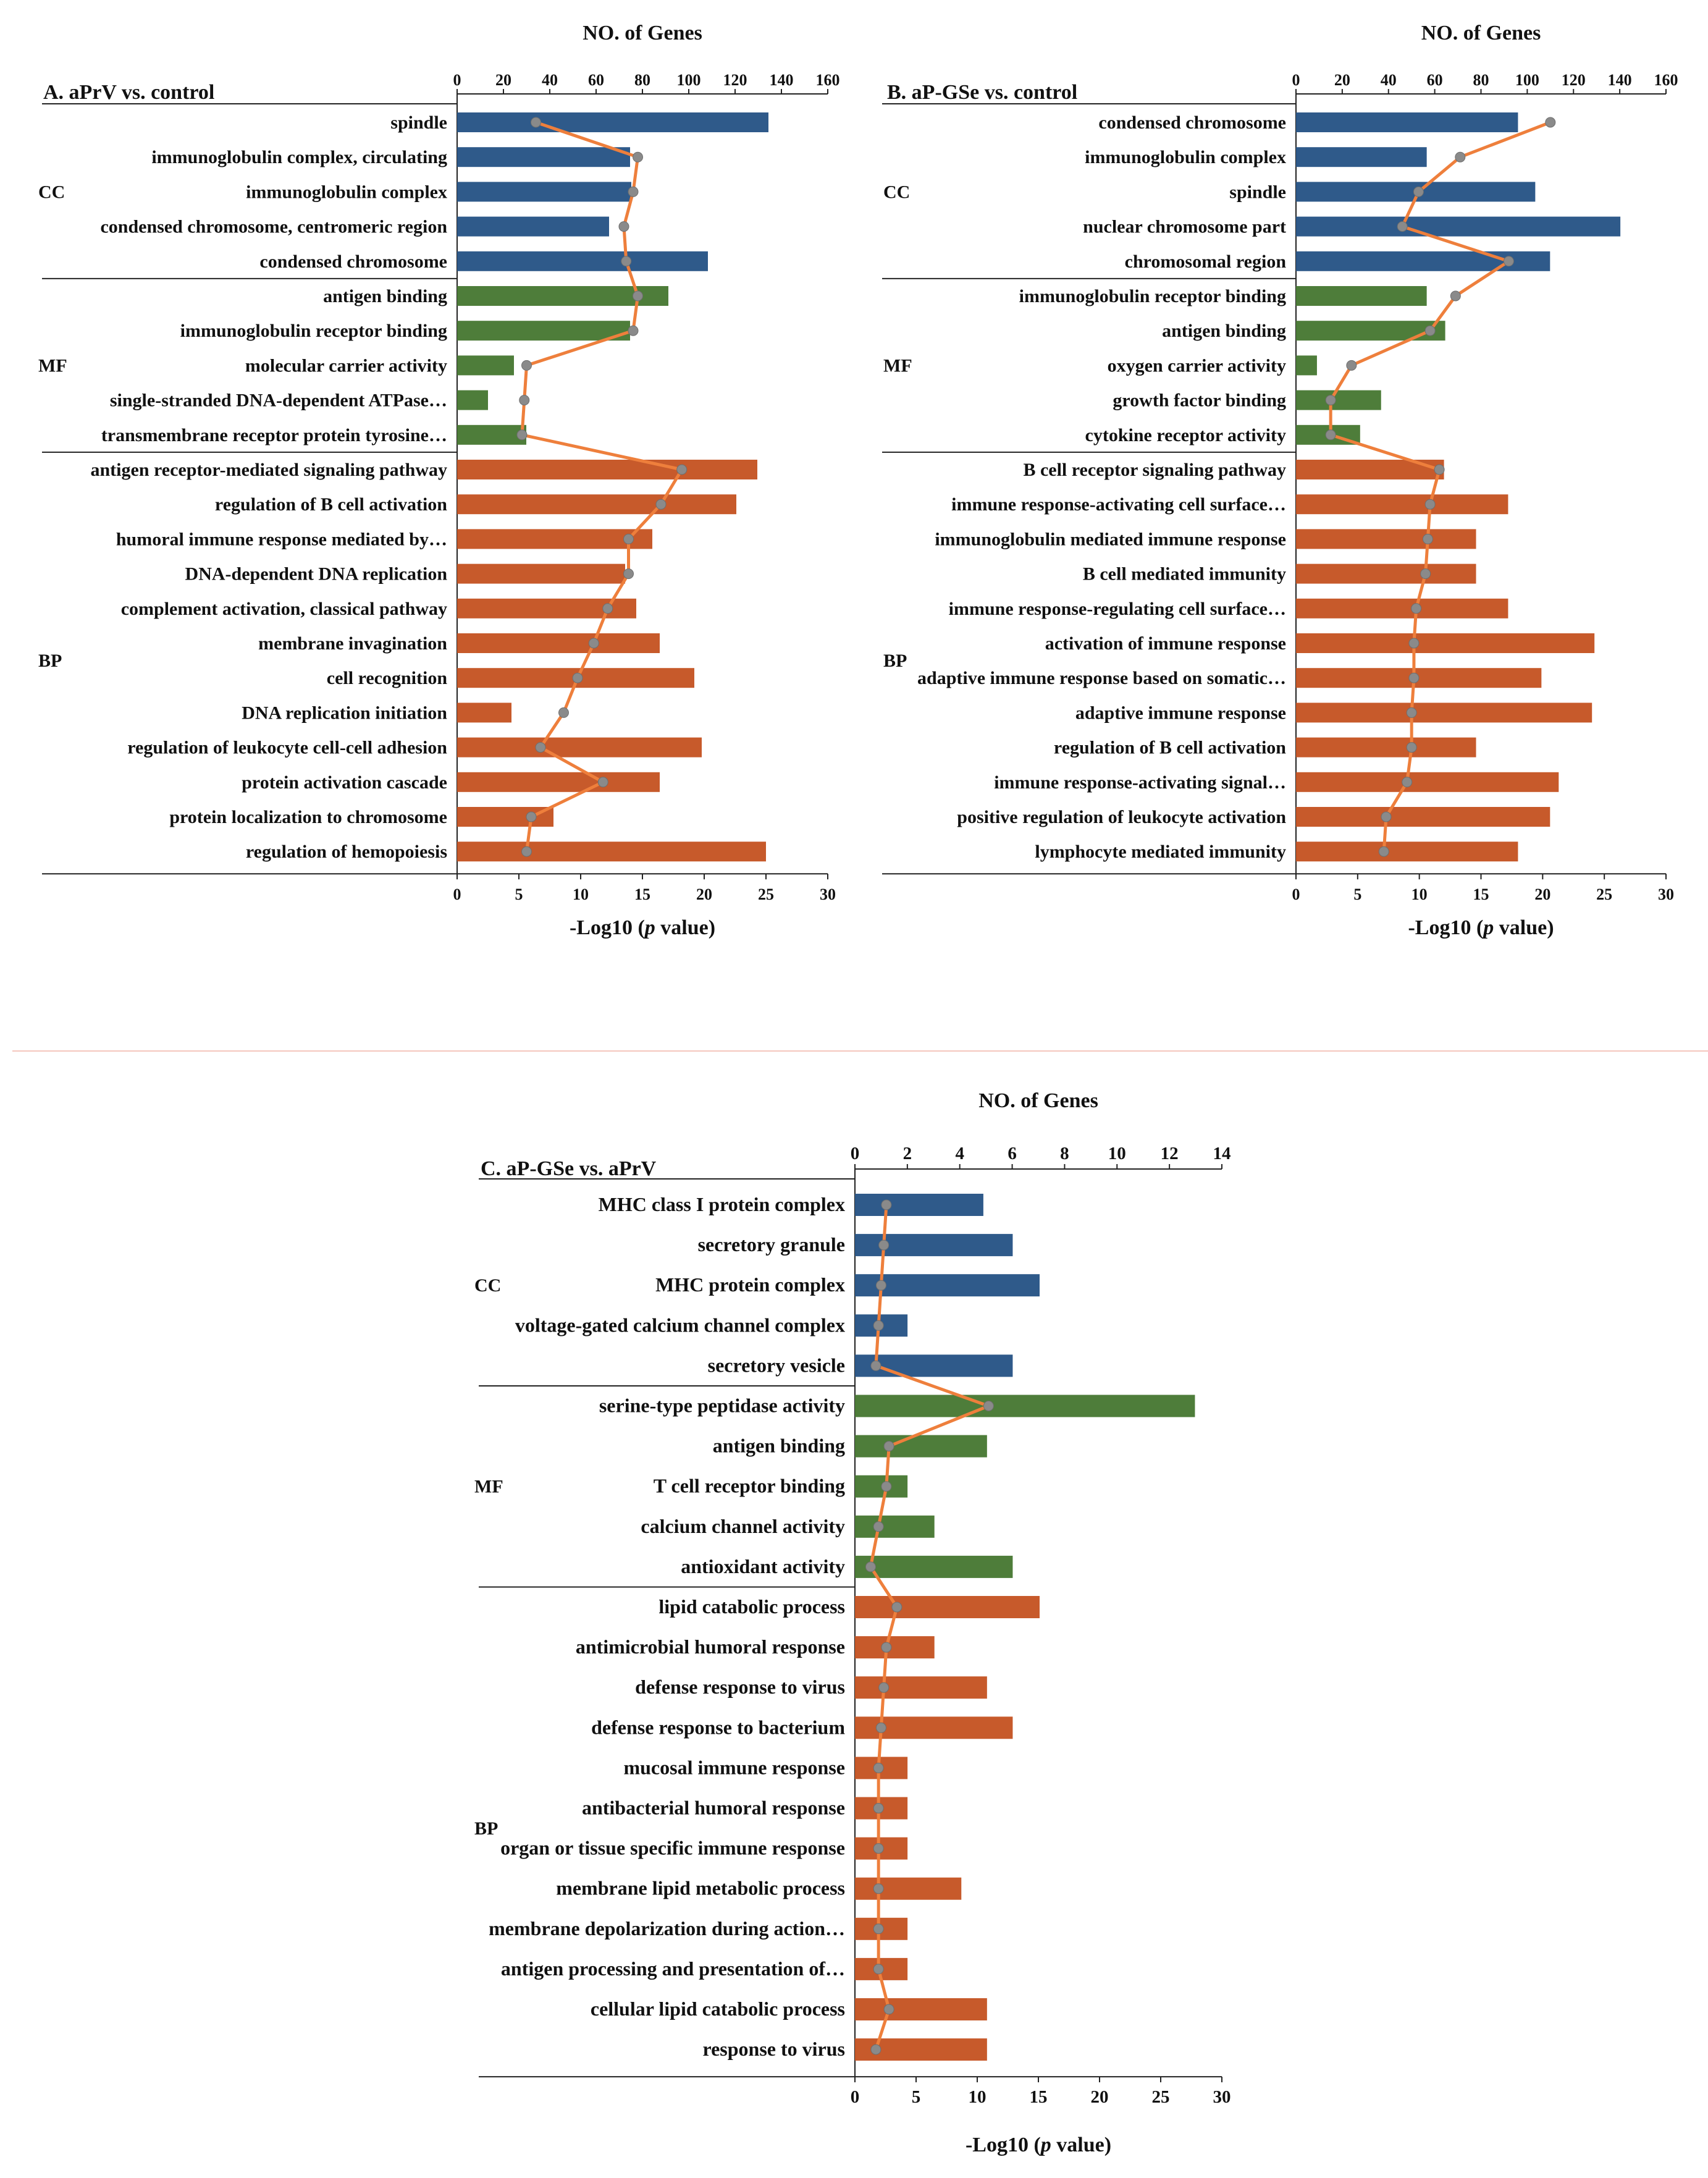  I want to click on top-tick-label: 40, so click(550, 80).